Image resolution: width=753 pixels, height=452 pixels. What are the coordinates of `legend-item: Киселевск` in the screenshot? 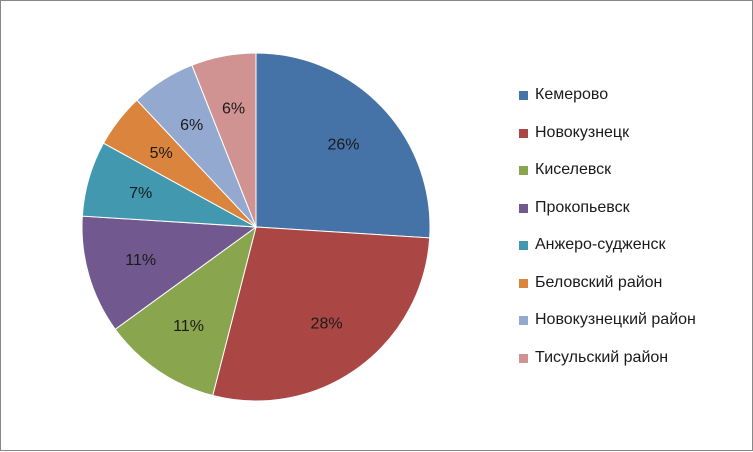 It's located at (607, 178).